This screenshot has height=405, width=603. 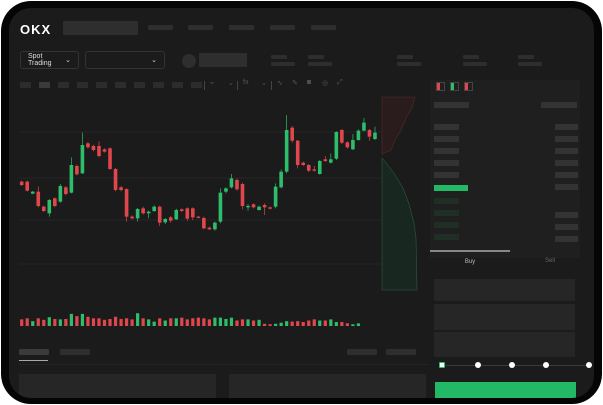 What do you see at coordinates (309, 82) in the screenshot?
I see `camera-icon: ◙` at bounding box center [309, 82].